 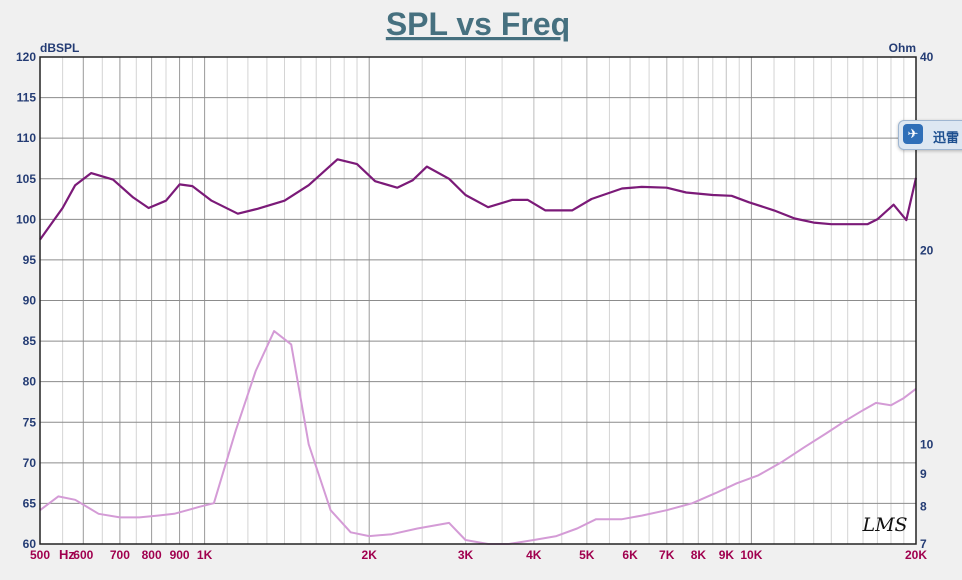 I want to click on y-tick-label: 60, so click(x=30, y=544).